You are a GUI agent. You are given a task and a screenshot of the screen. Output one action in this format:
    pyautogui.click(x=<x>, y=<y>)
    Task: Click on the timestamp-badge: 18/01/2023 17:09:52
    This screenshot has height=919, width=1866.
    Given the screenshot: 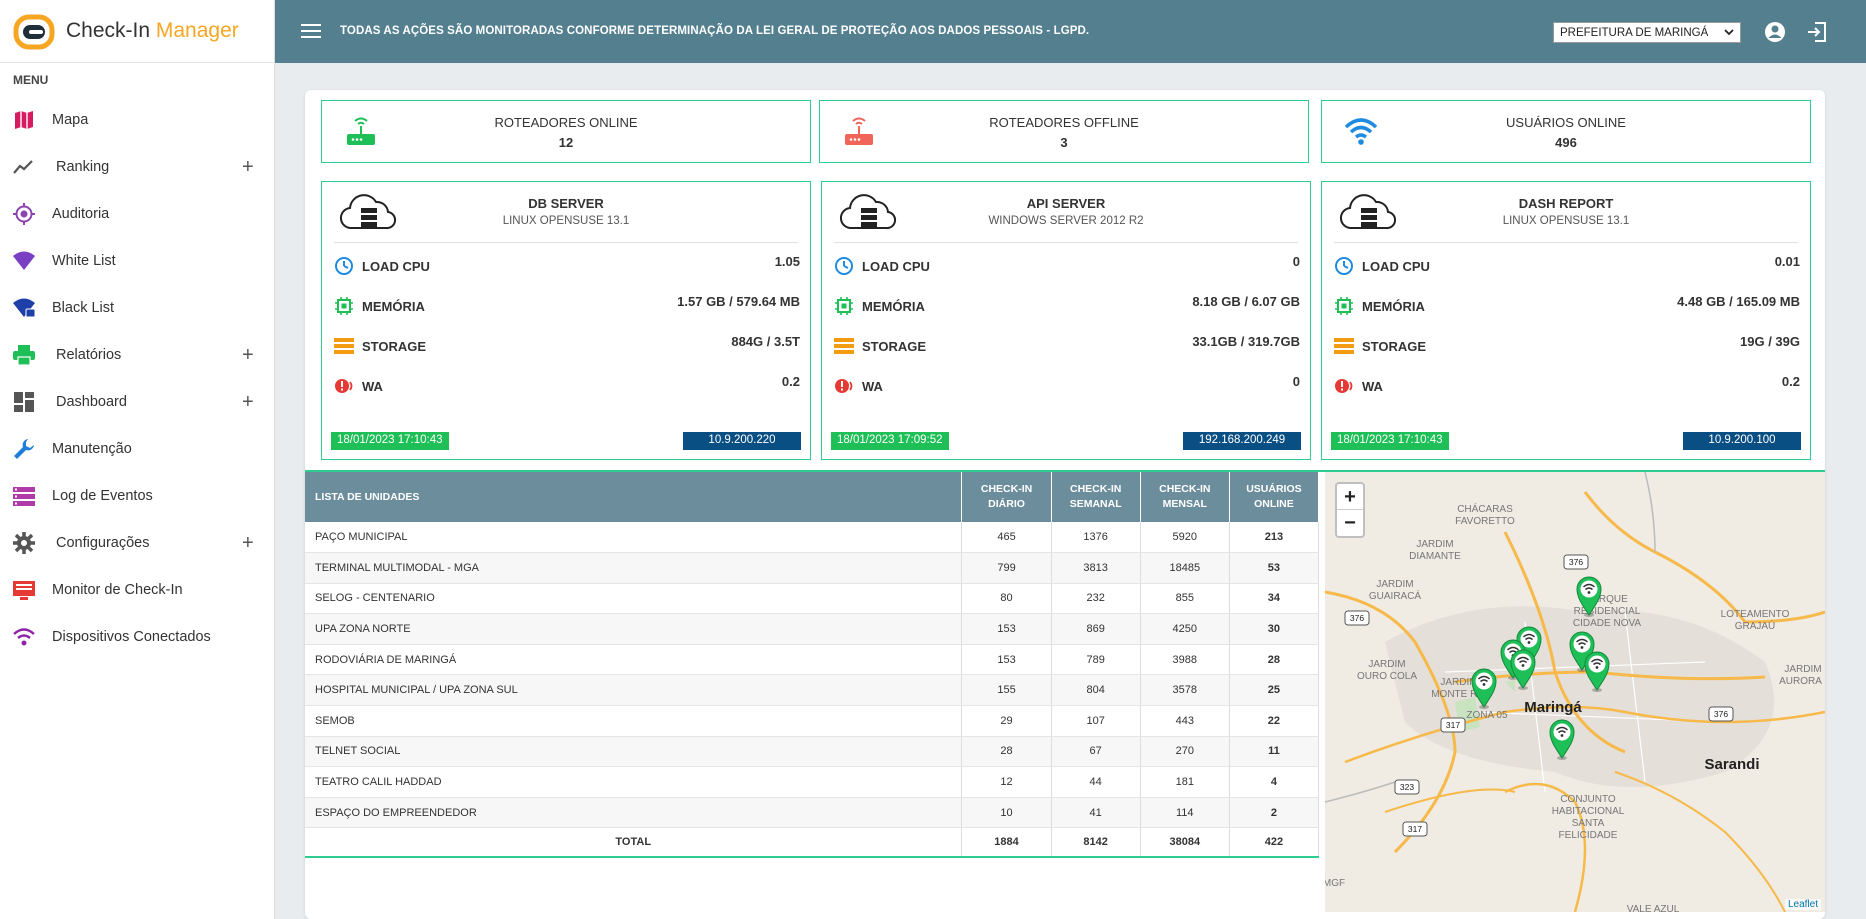 What is the action you would take?
    pyautogui.click(x=890, y=441)
    